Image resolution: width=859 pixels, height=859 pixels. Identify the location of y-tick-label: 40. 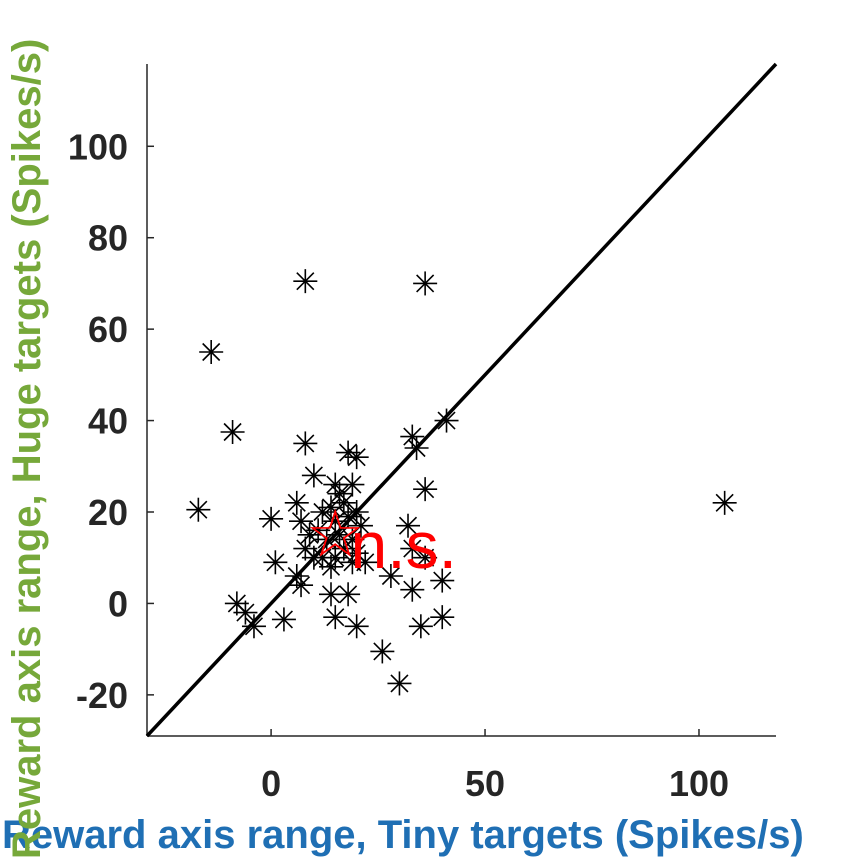
(108, 421).